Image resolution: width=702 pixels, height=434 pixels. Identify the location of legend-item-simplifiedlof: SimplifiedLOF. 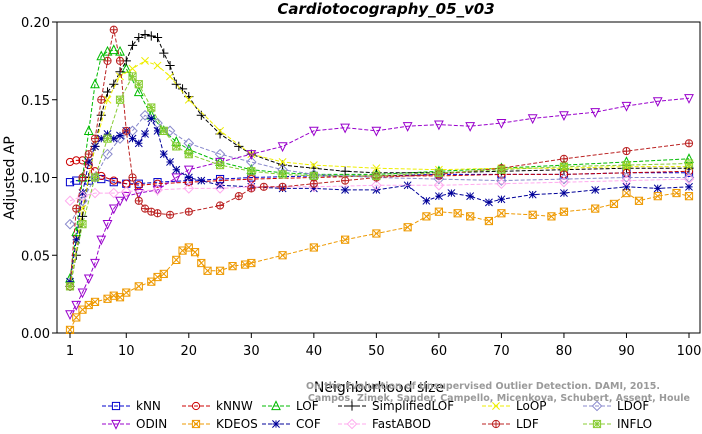
(396, 406).